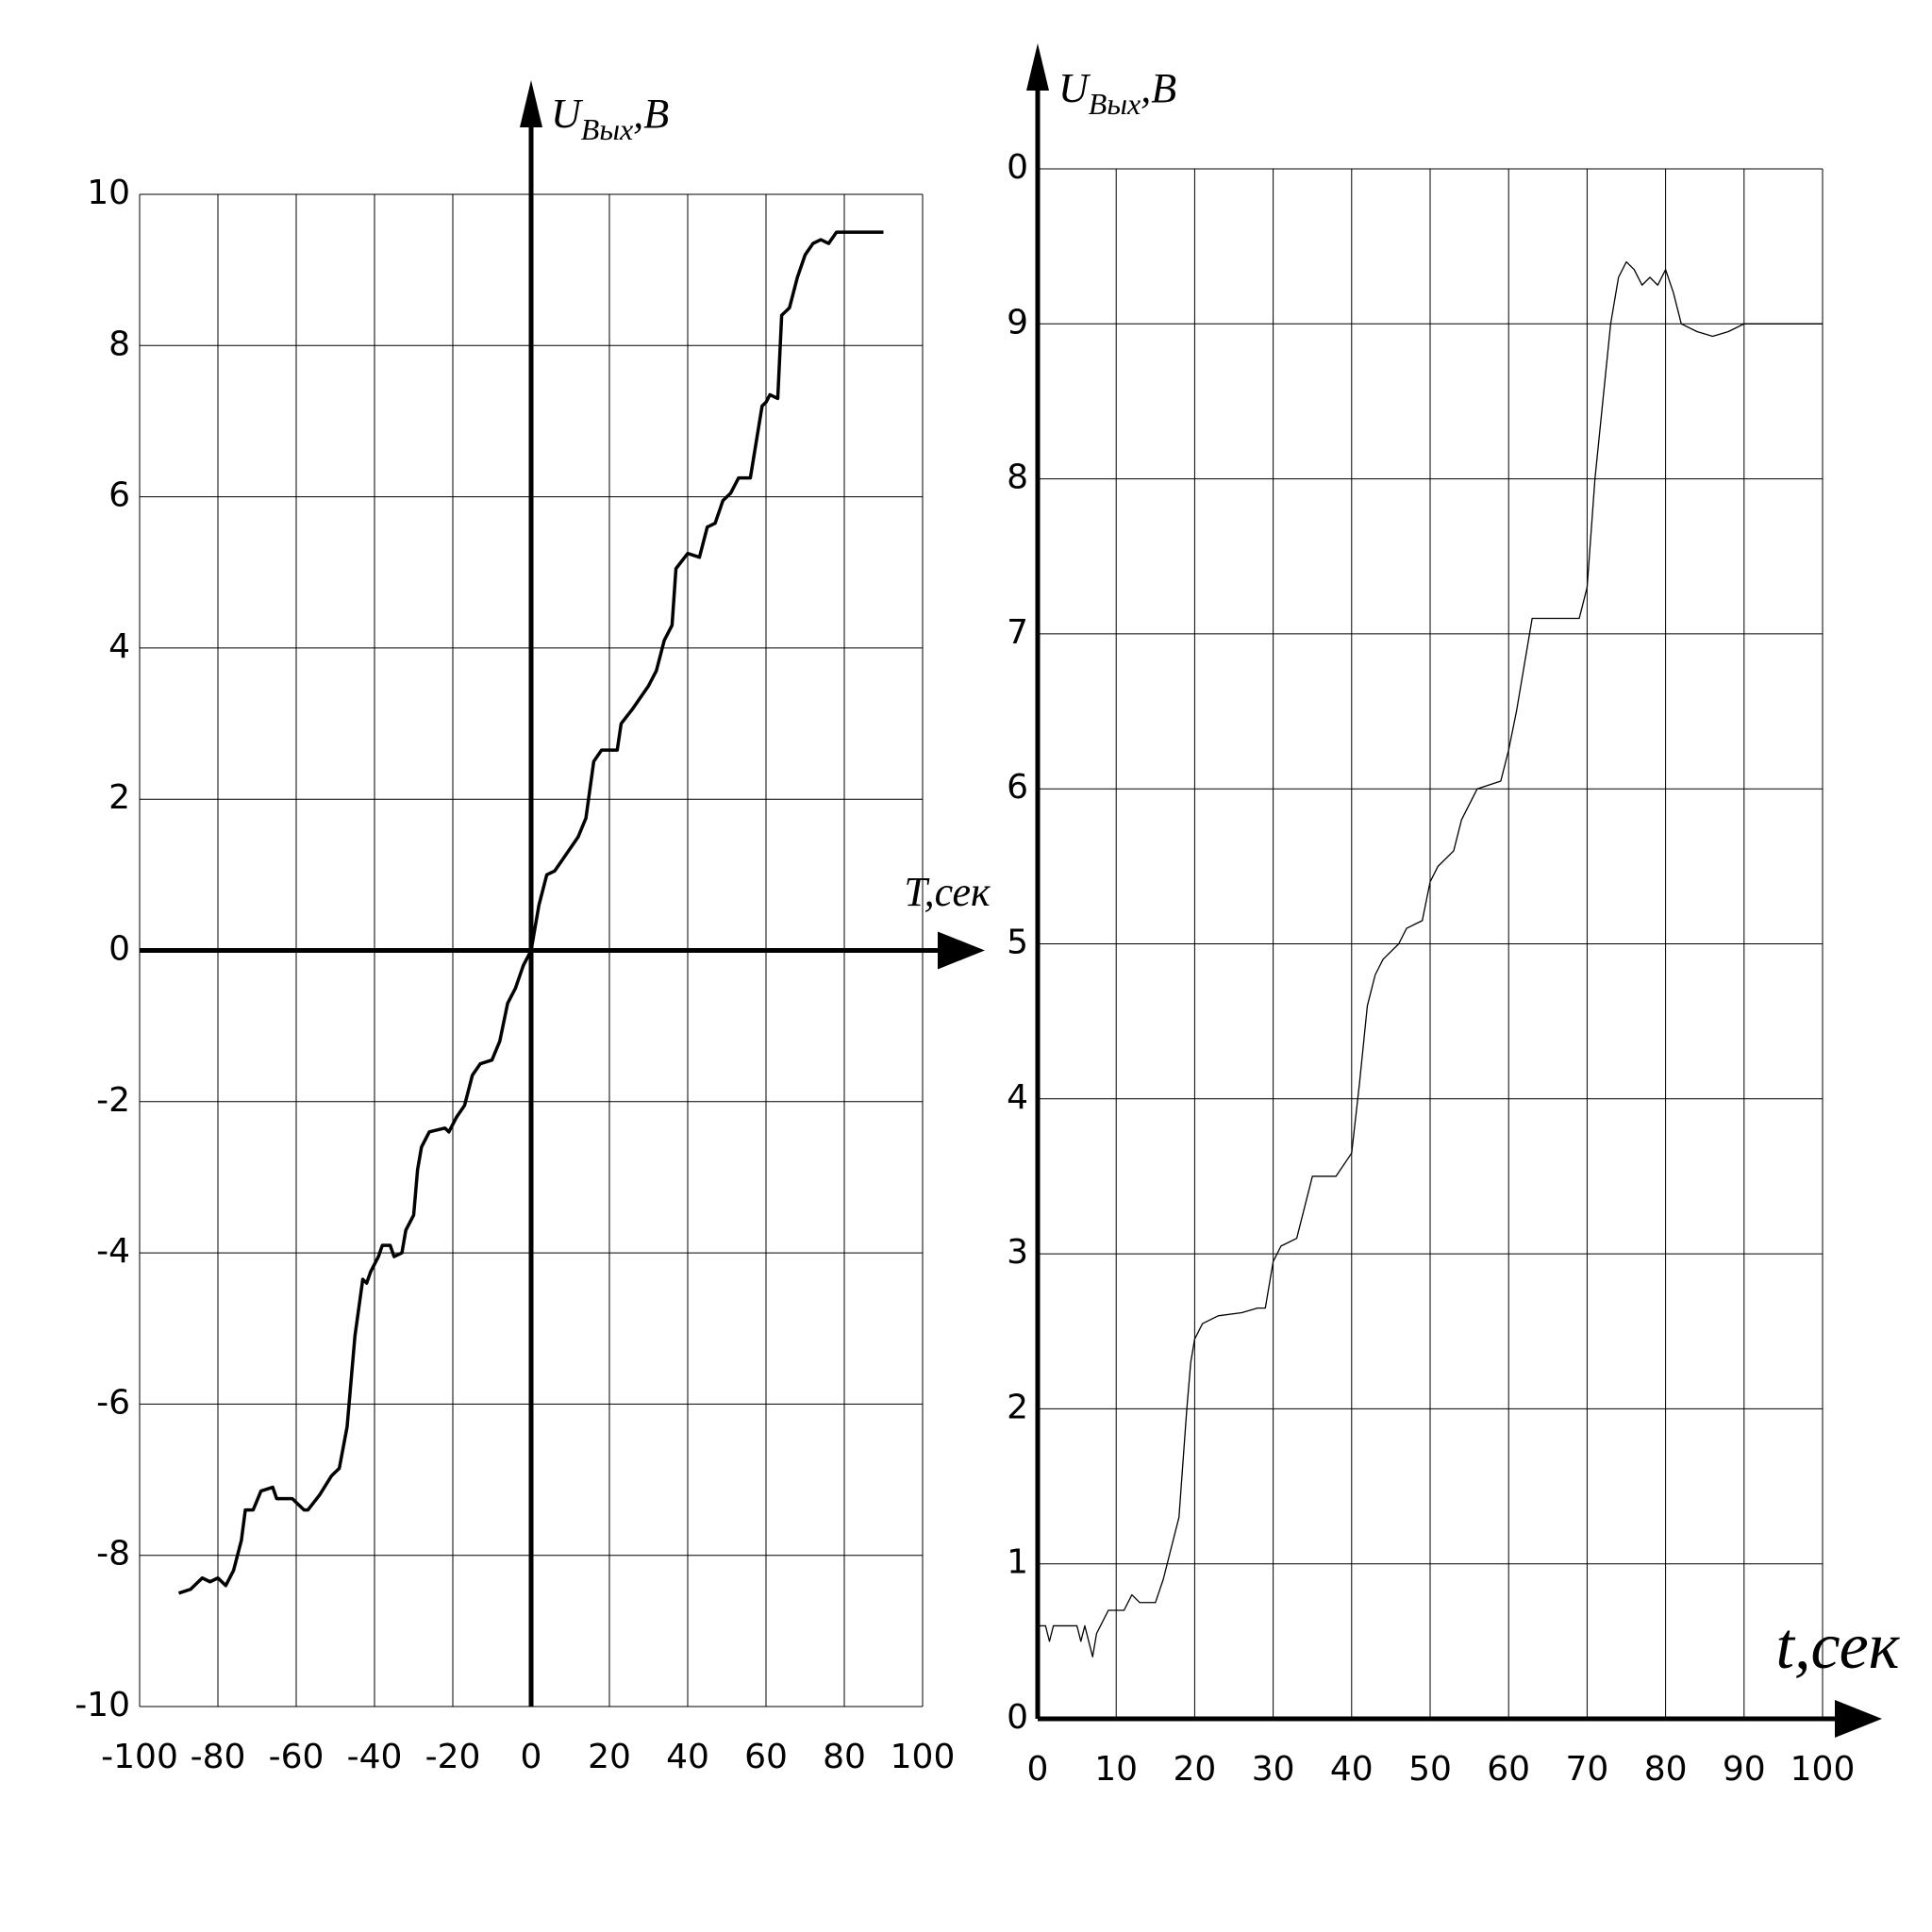 This screenshot has height=1932, width=1932. What do you see at coordinates (948, 892) in the screenshot?
I see `x-axis-label: T,сек` at bounding box center [948, 892].